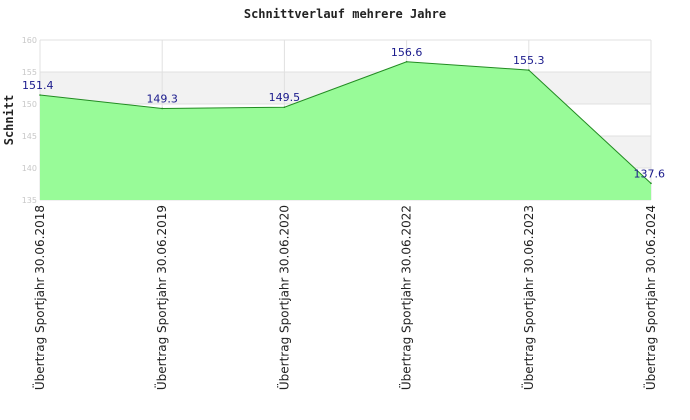 The width and height of the screenshot is (690, 420). I want to click on x-tick-label: Übertrag Sportjahr 30.06.2024, so click(650, 297).